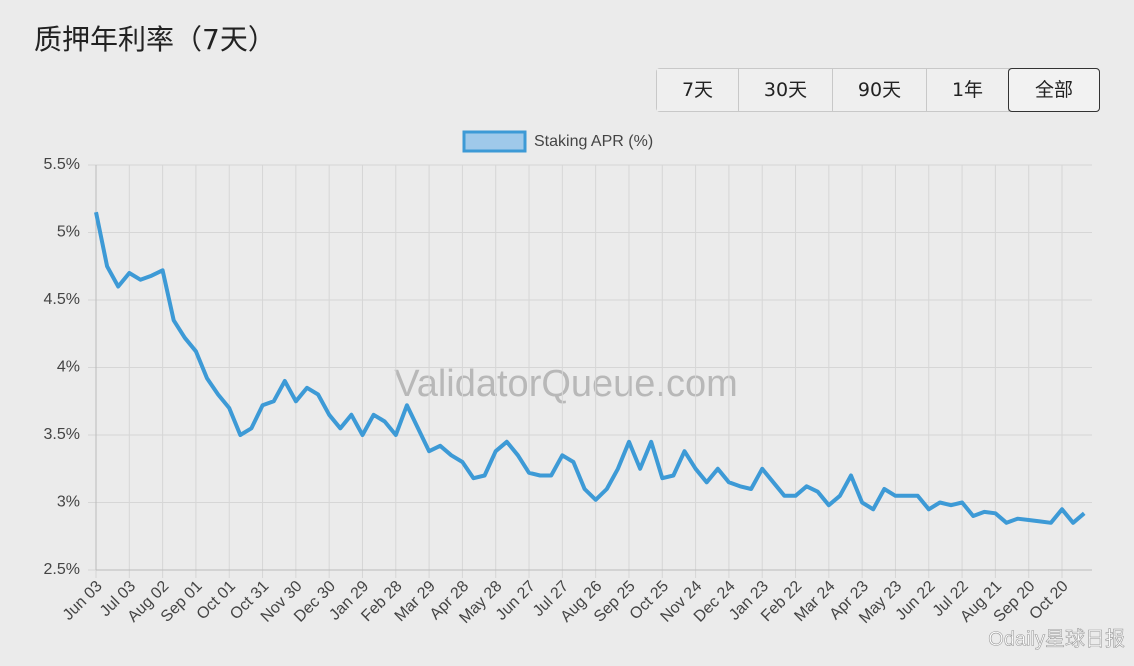  Describe the element at coordinates (155, 39) in the screenshot. I see `page-title: 质押年利率（7天）` at that location.